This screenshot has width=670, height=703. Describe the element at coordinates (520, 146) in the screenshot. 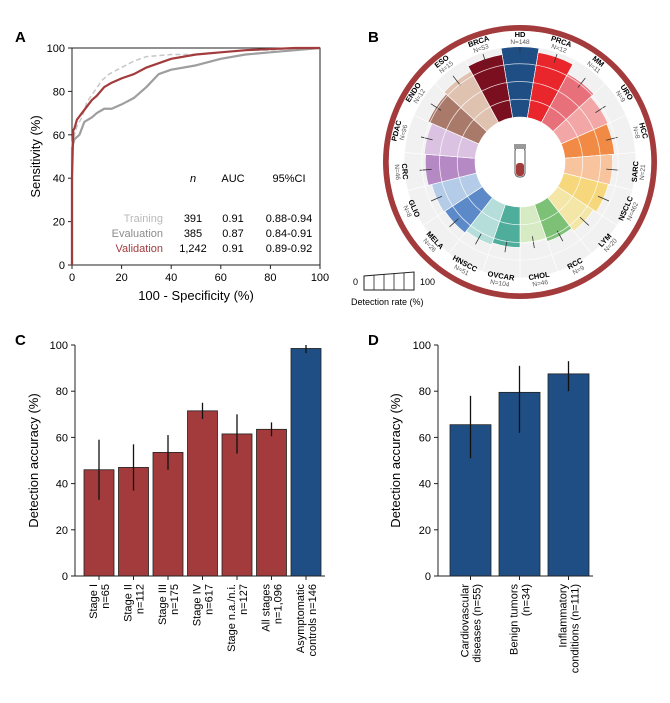

I see `tube-cap-icon` at that location.